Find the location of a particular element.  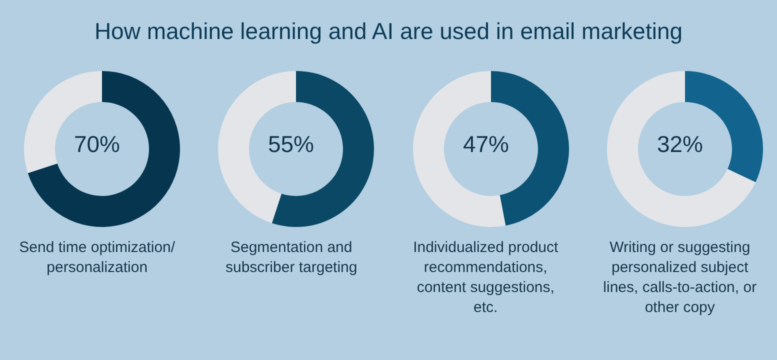

text: 55% is located at coordinates (291, 144).